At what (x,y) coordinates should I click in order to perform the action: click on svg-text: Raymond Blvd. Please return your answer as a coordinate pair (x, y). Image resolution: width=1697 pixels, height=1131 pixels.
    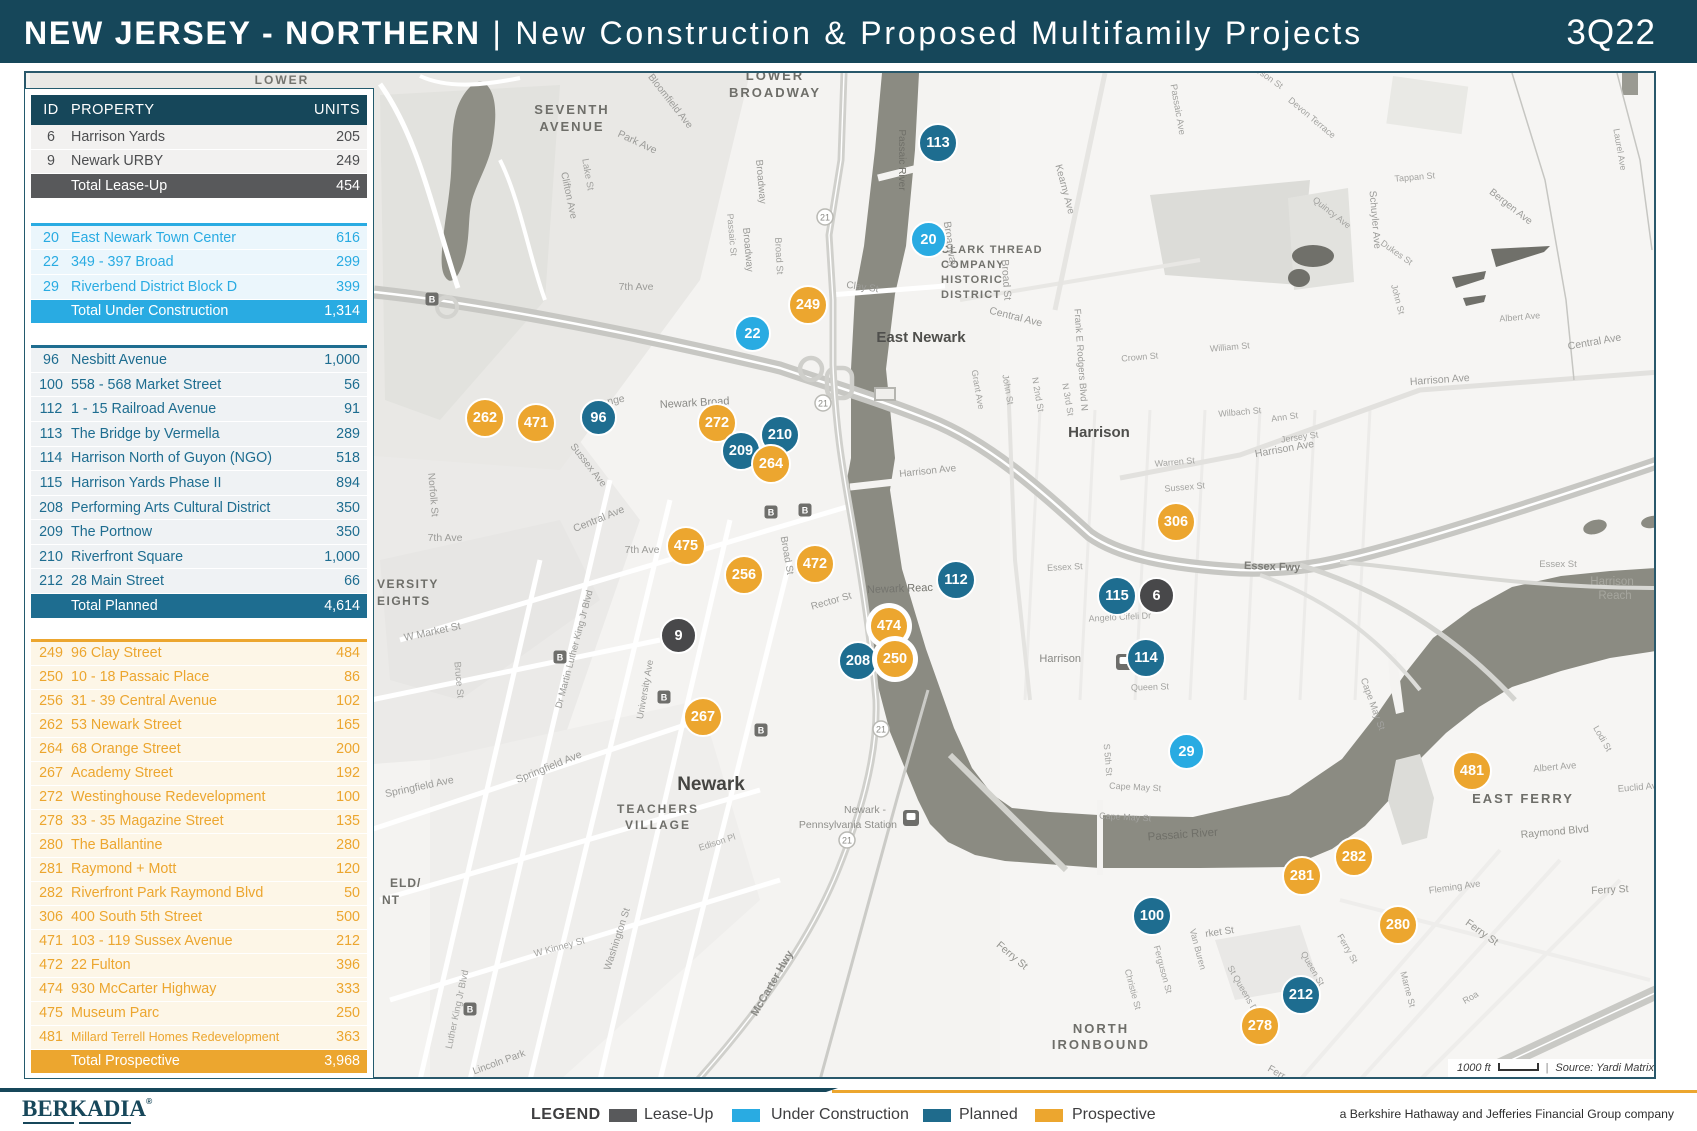
    Looking at the image, I should click on (1554, 832).